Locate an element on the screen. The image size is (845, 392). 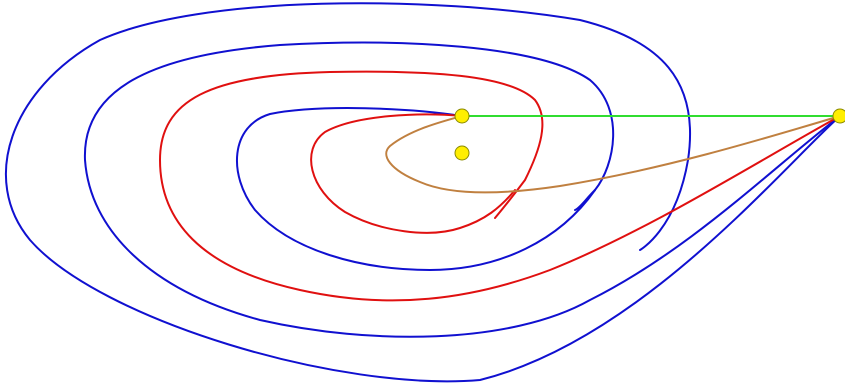
center-point is located at coordinates (462, 153).